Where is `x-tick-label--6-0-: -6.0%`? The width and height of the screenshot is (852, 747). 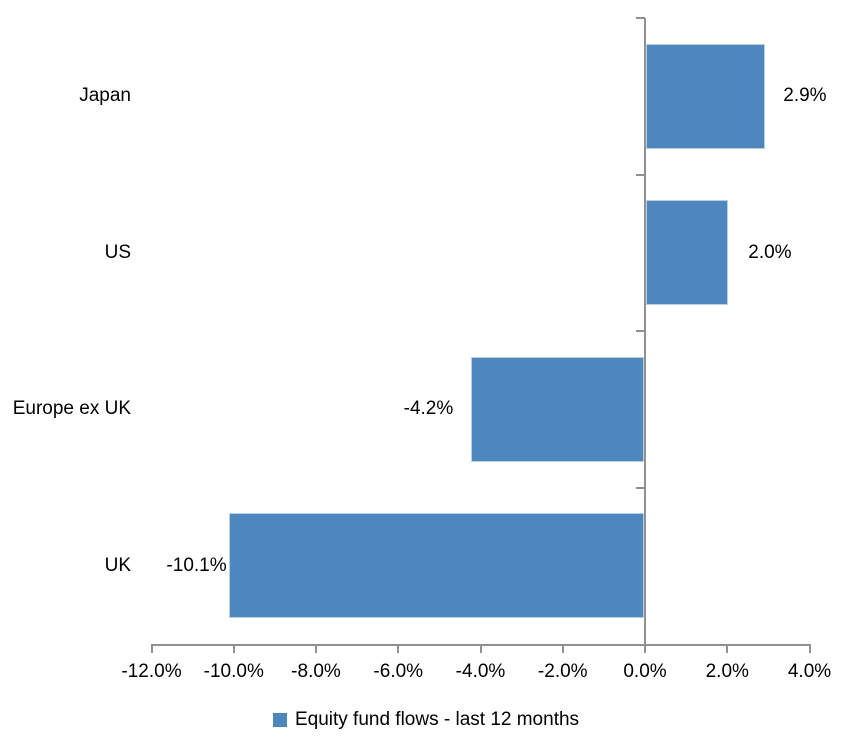 x-tick-label--6-0-: -6.0% is located at coordinates (398, 671).